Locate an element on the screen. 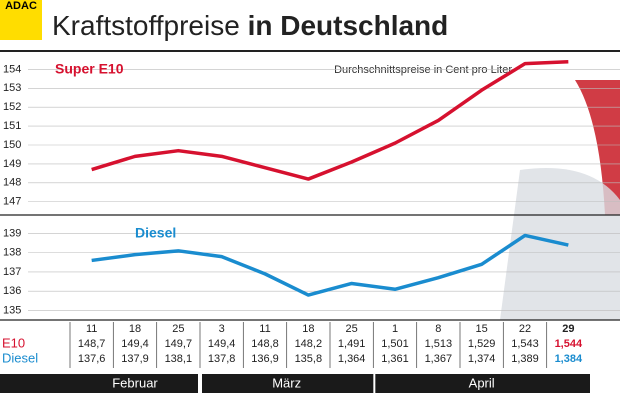  y-tick-label: 154 is located at coordinates (12, 69).